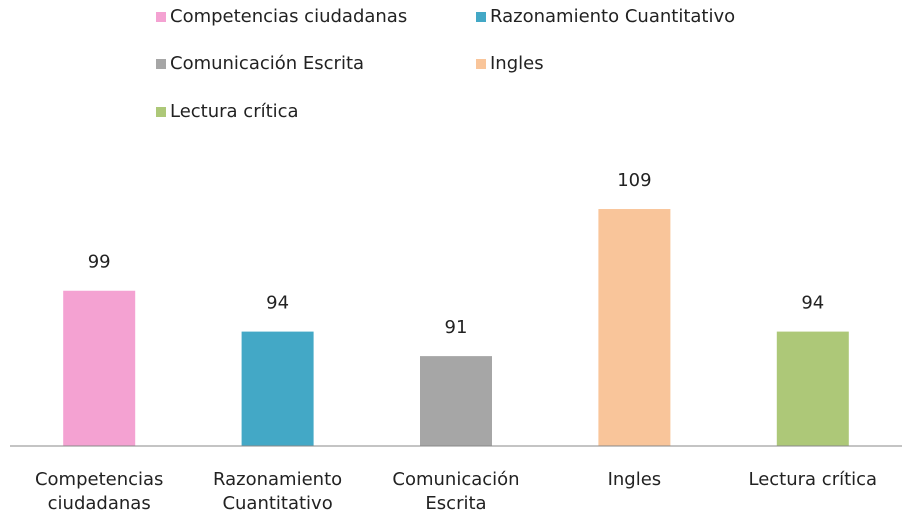  What do you see at coordinates (288, 16) in the screenshot?
I see `legend-label: Competencias ciudadanas` at bounding box center [288, 16].